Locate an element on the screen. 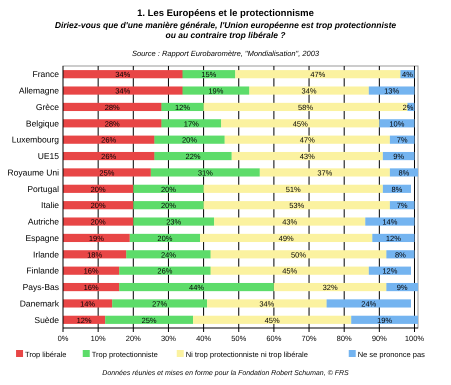  y-tick-label: Irlande is located at coordinates (46, 254).